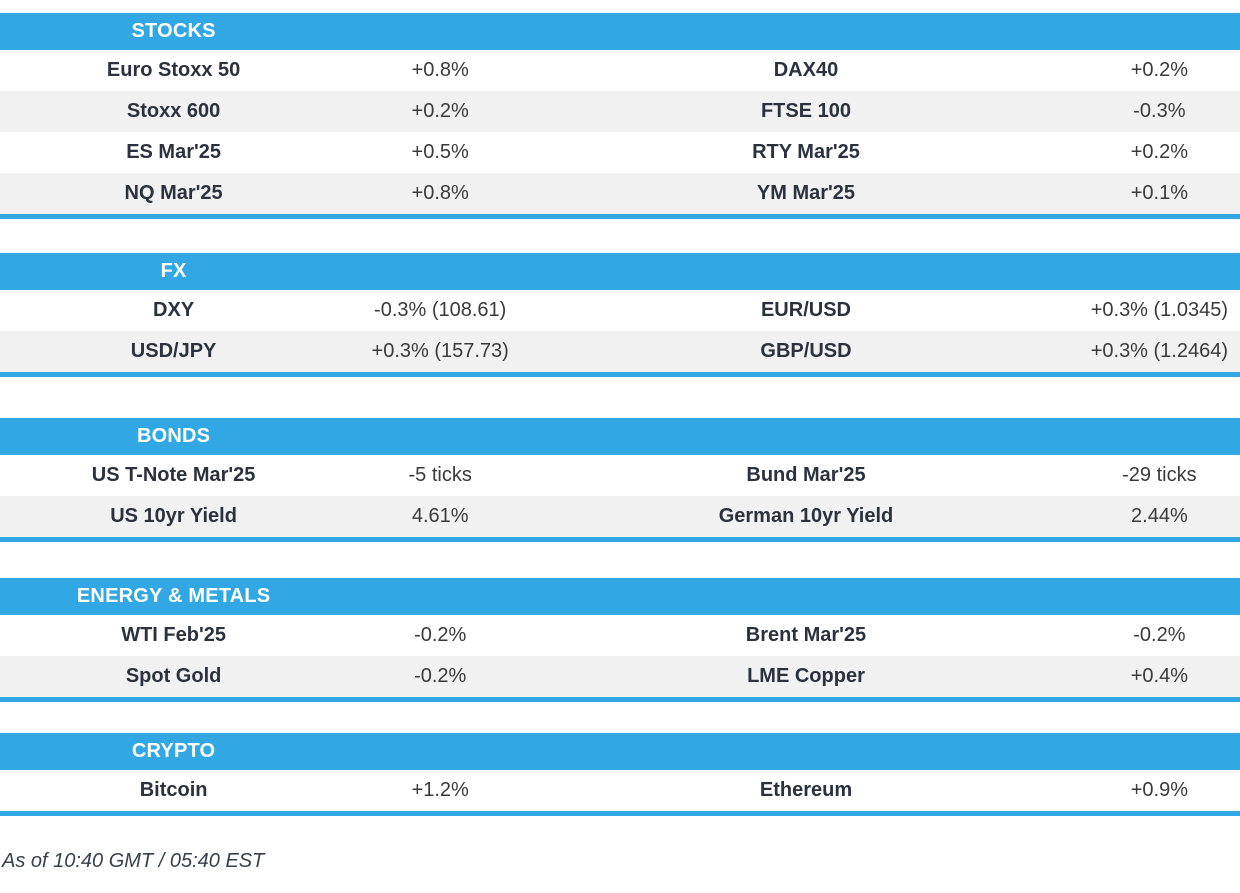  Describe the element at coordinates (173, 193) in the screenshot. I see `instrument-label: NQ Mar'25` at that location.